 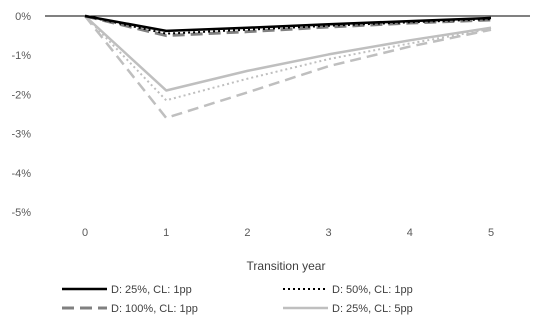 What do you see at coordinates (410, 233) in the screenshot?
I see `x-tick-label: 4` at bounding box center [410, 233].